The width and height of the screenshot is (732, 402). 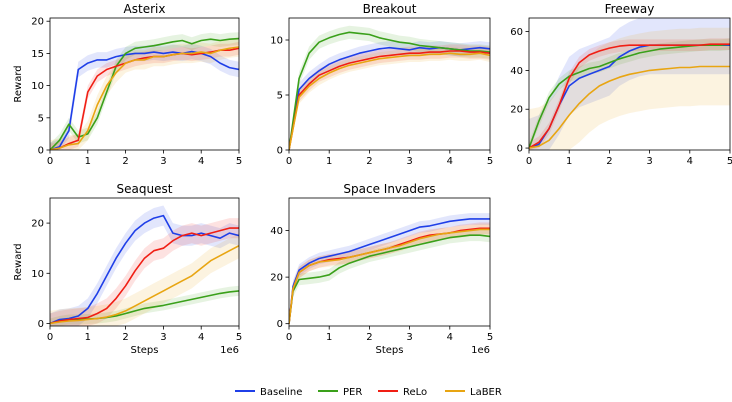 I want to click on freeway-plot-area, so click(x=629, y=84).